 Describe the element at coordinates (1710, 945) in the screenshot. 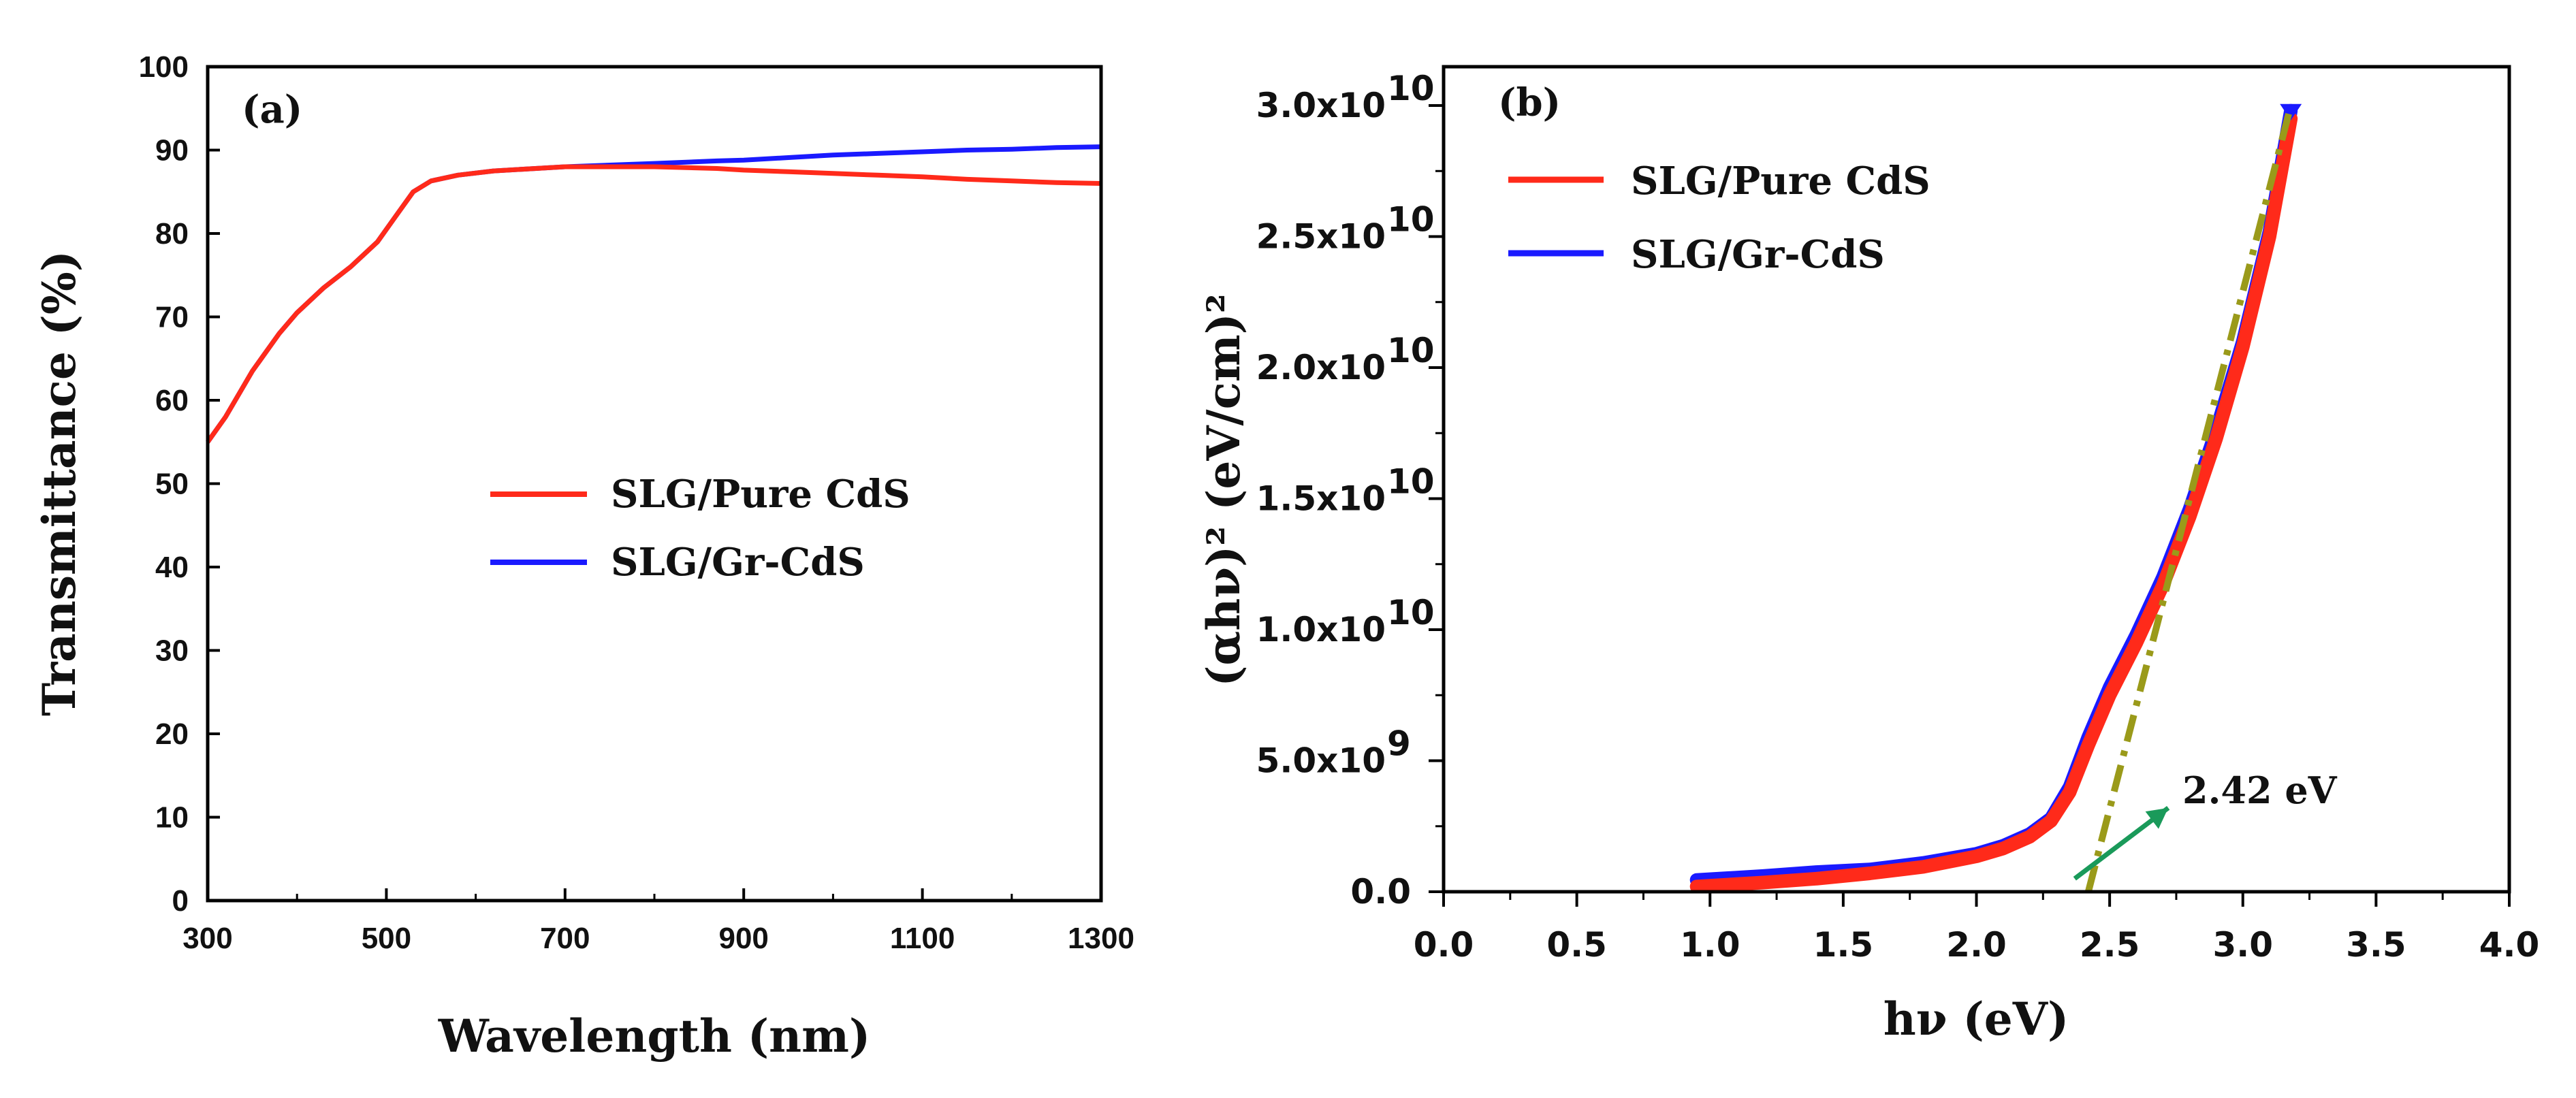

I see `x-tick-label-b: 1.0` at that location.